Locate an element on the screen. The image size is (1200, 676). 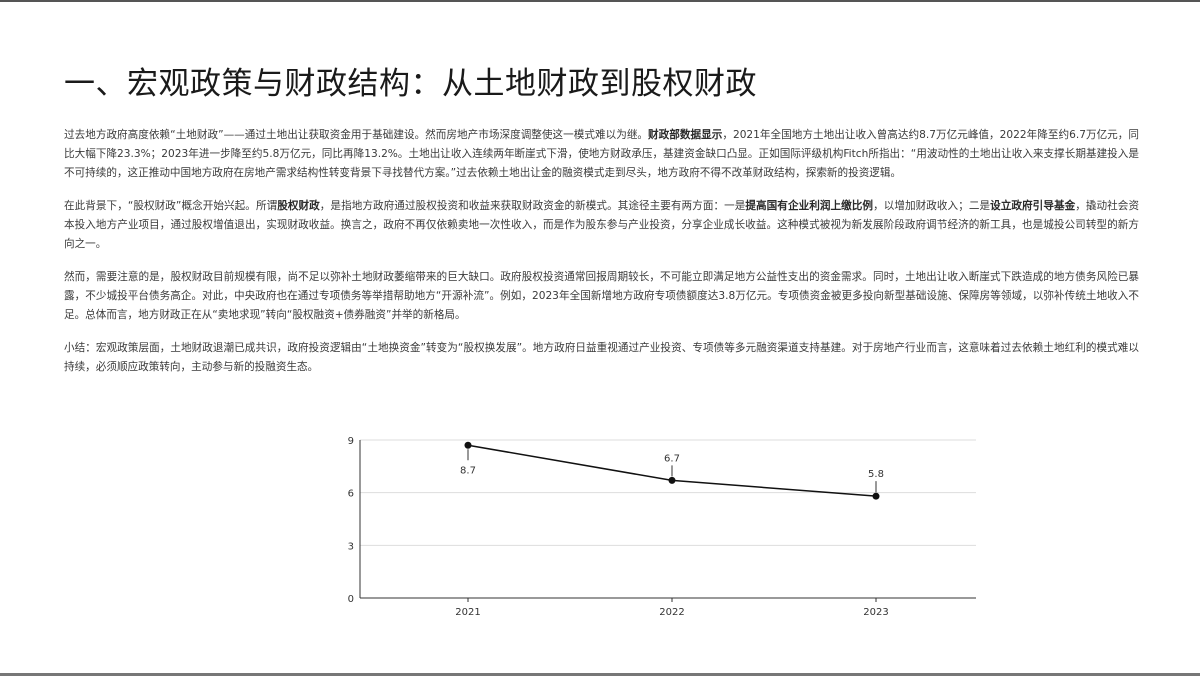
bold-text-run: 设立政府引导基金 is located at coordinates (1033, 206).